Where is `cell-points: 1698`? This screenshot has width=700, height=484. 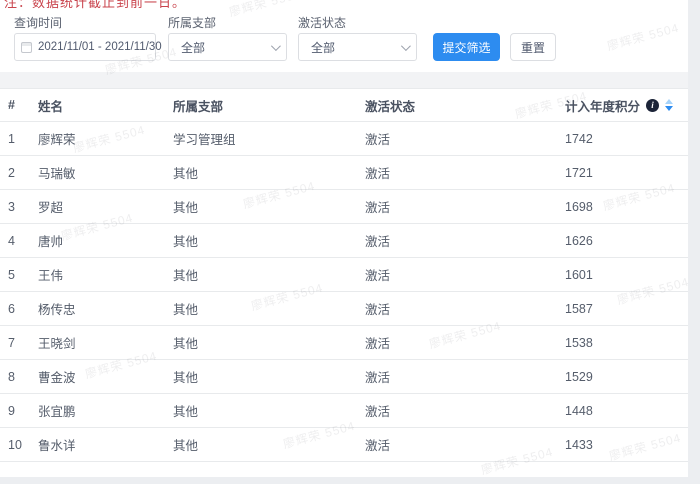
cell-points: 1698 is located at coordinates (622, 206).